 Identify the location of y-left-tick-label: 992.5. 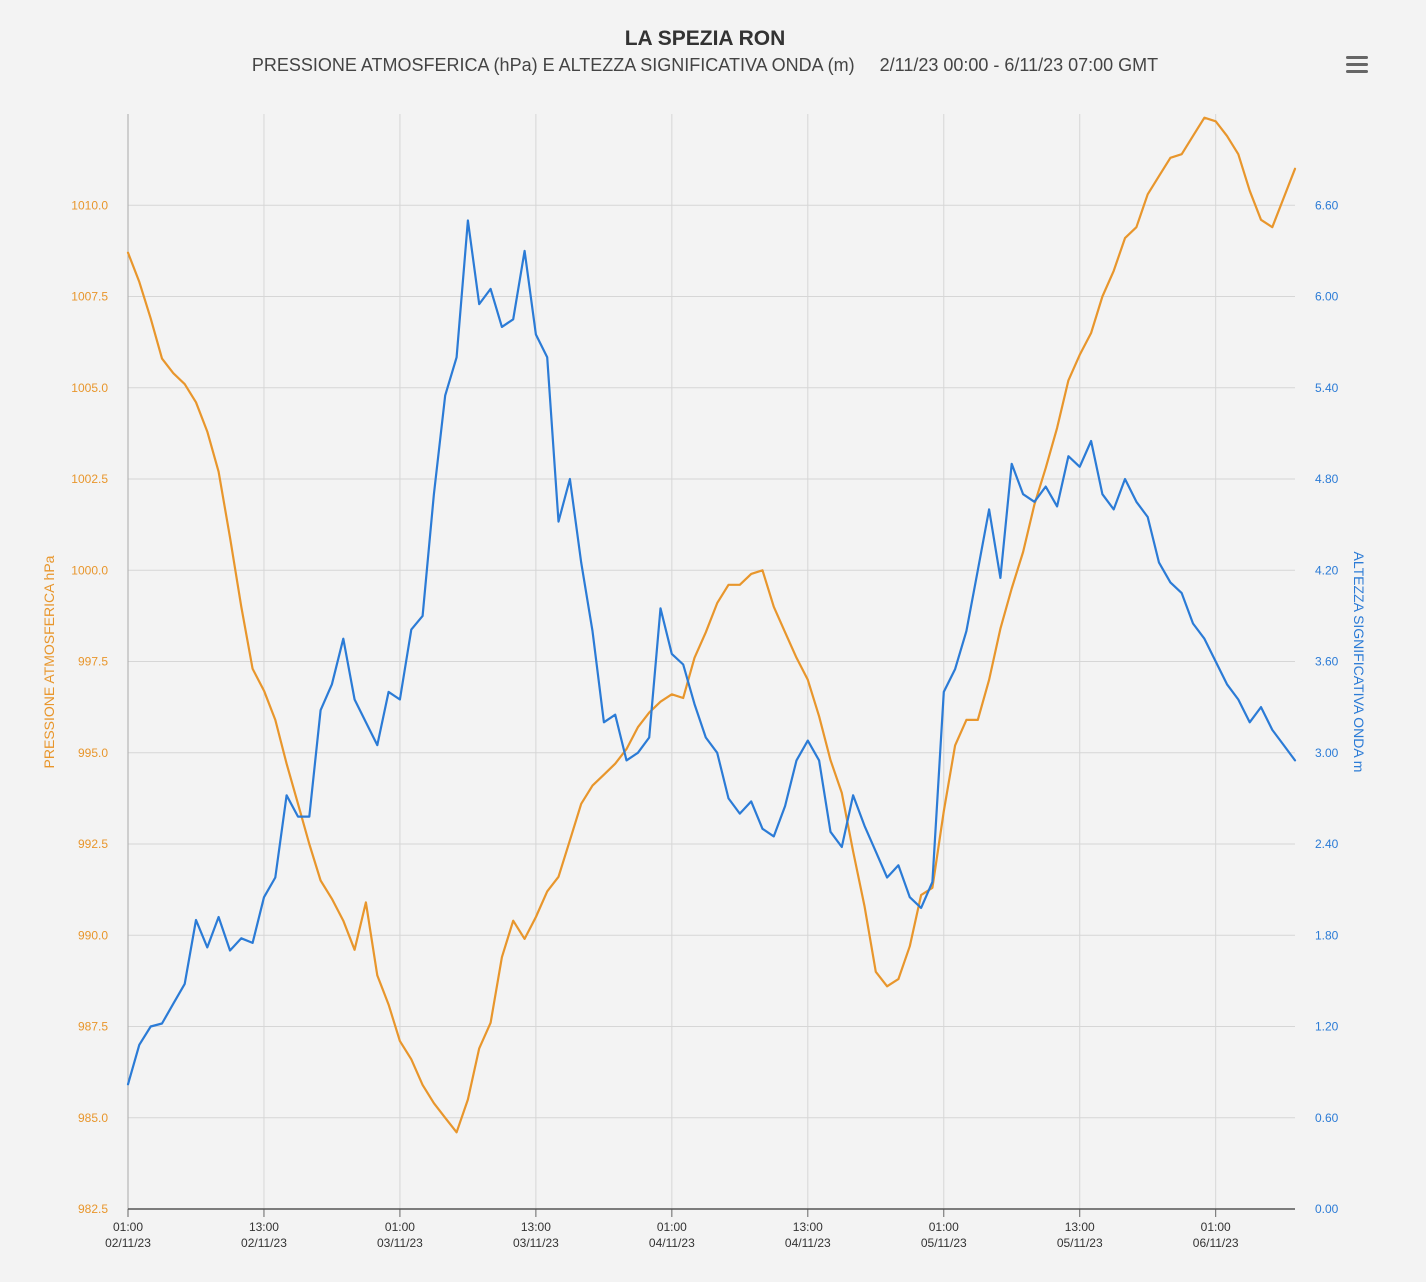
(93, 844).